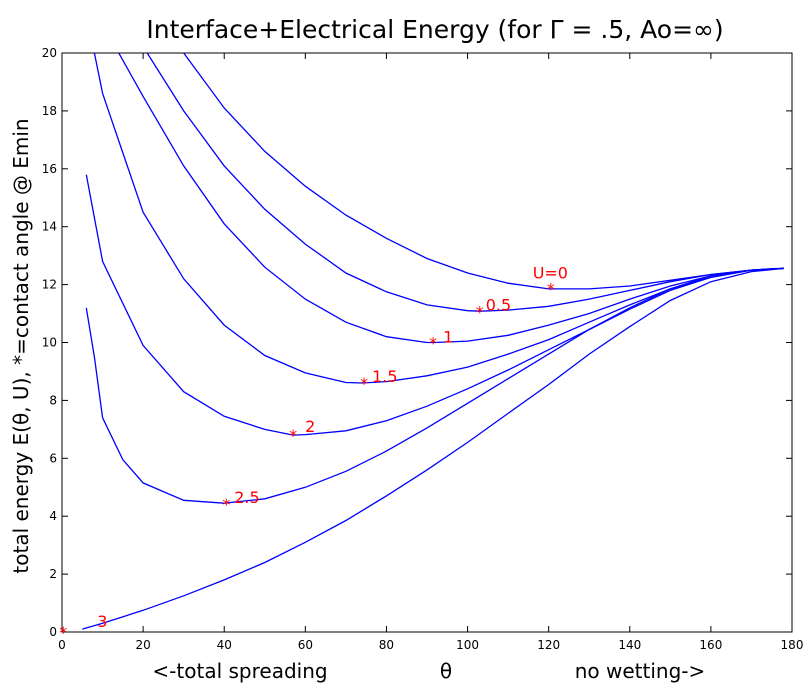  I want to click on x-tick-label: 180, so click(792, 645).